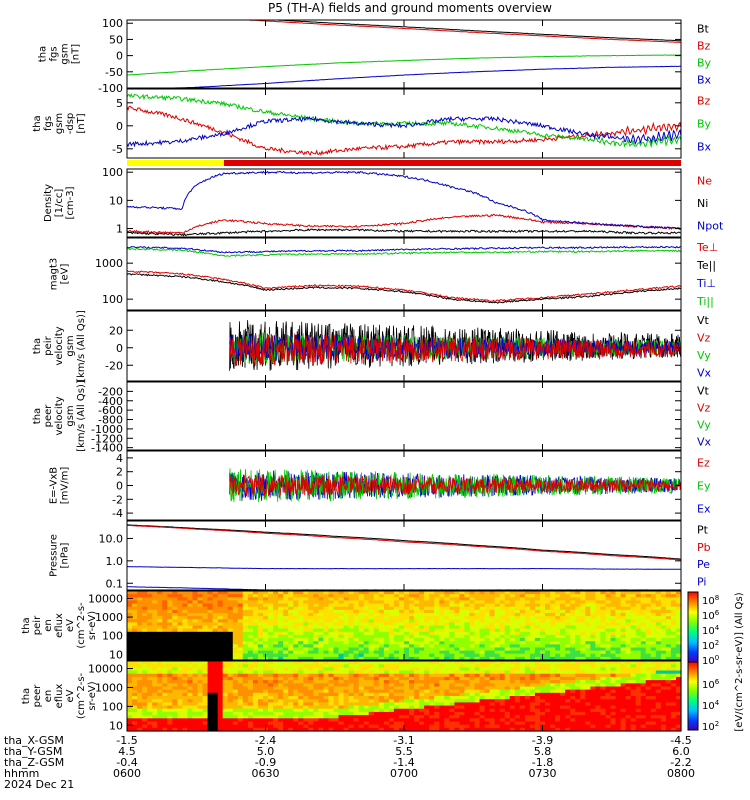  I want to click on y-axis-label: [nT], so click(76, 54).